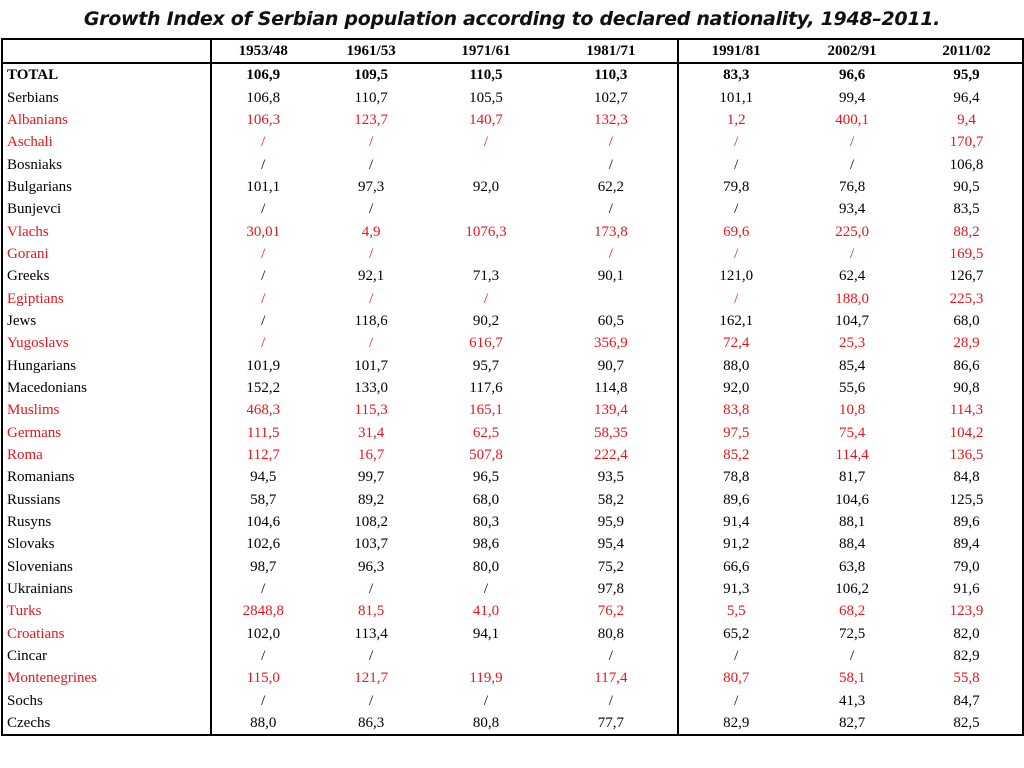 The height and width of the screenshot is (768, 1024). Describe the element at coordinates (371, 51) in the screenshot. I see `column-header: 1961/53` at that location.